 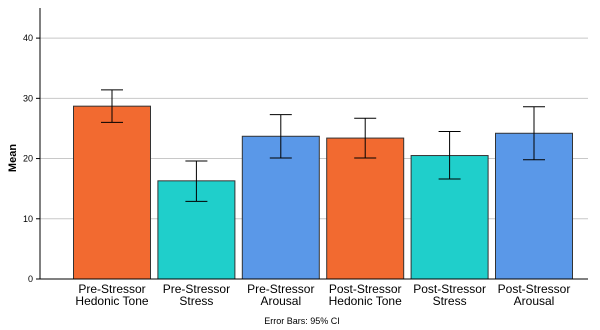 I want to click on y-axis-title: Mean, so click(x=13, y=158).